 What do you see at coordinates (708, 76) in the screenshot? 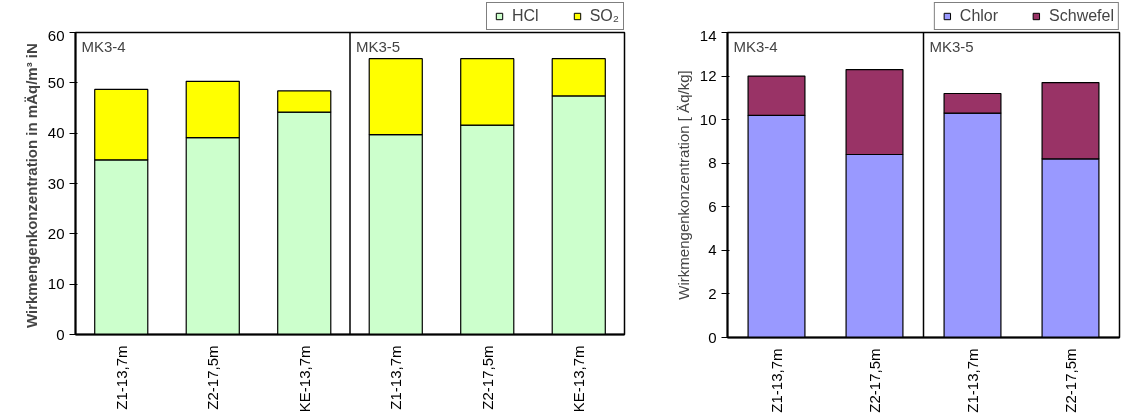
I see `y-tick-label: 12` at bounding box center [708, 76].